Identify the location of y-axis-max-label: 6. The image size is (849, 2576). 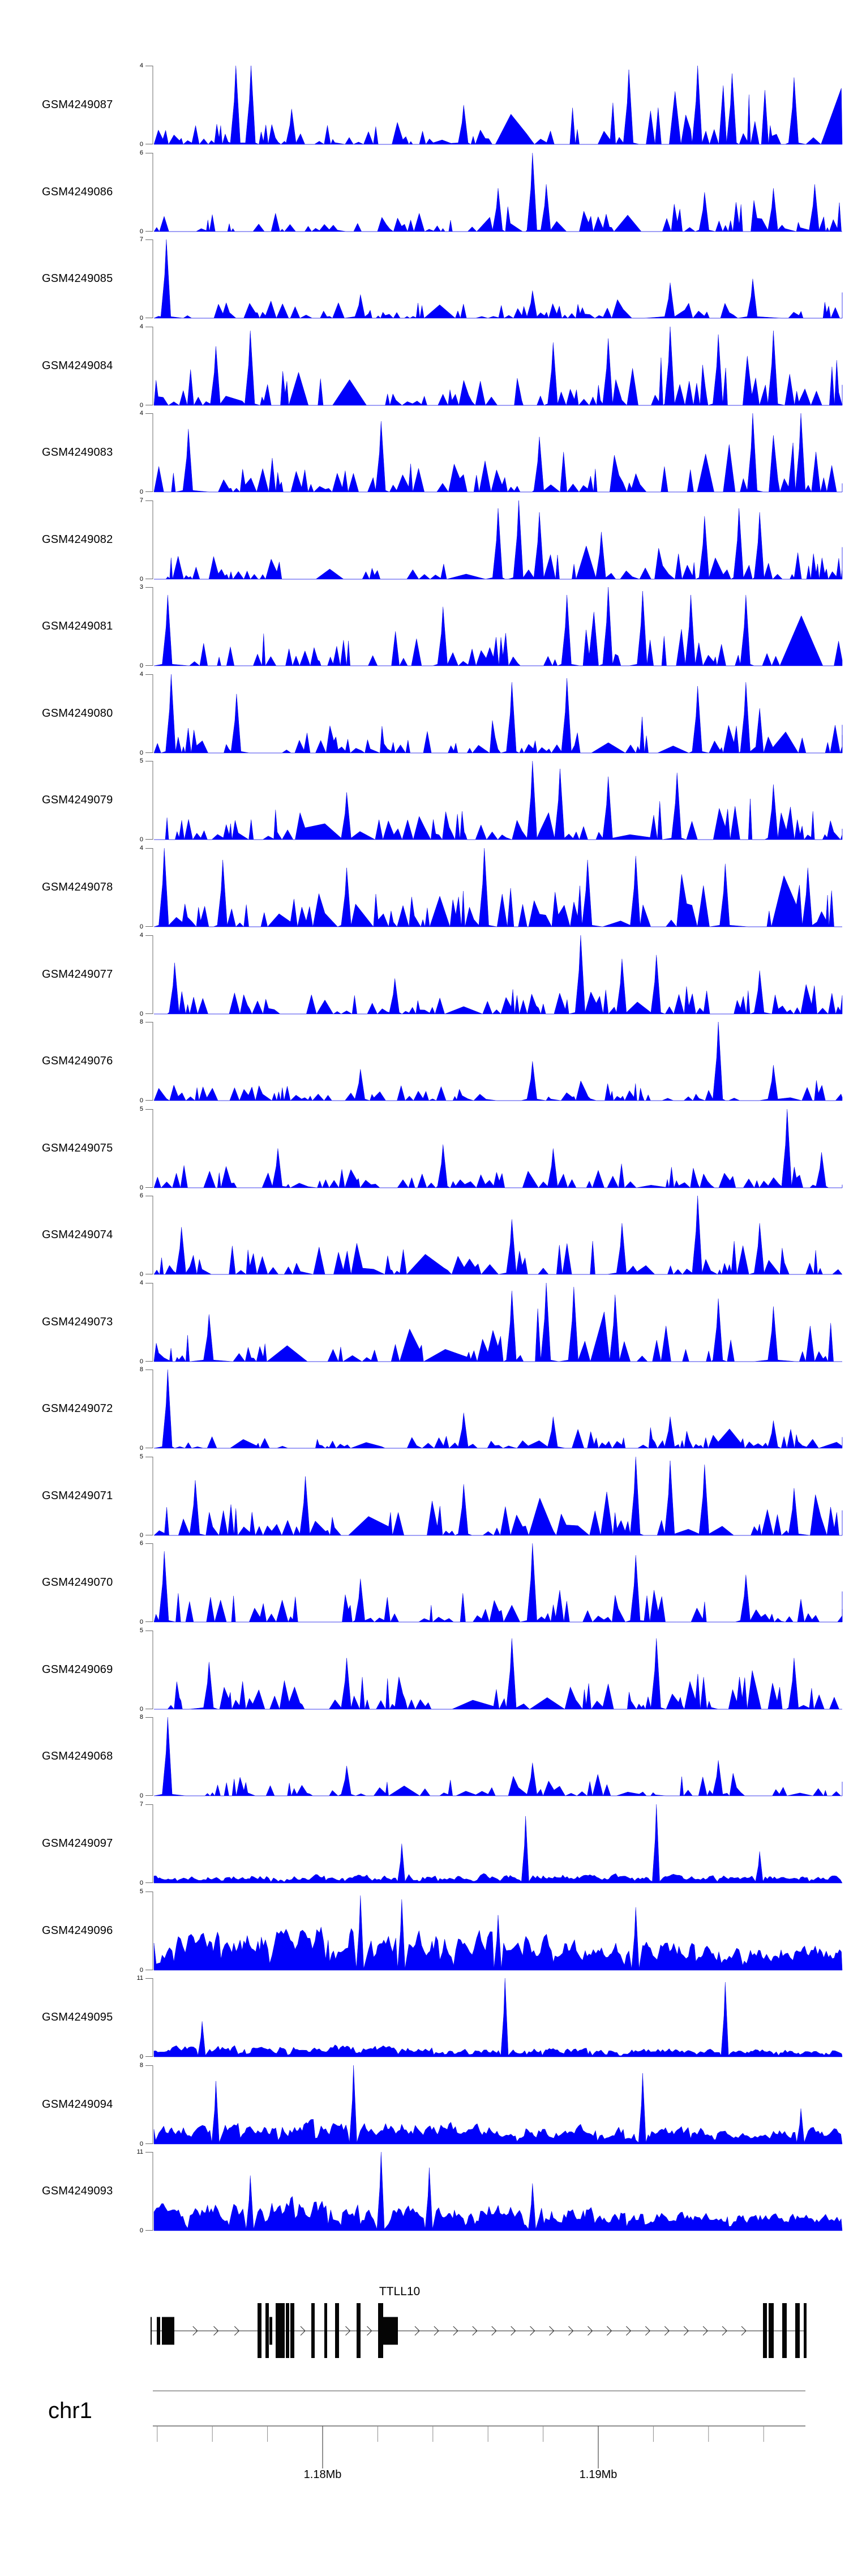
(141, 152).